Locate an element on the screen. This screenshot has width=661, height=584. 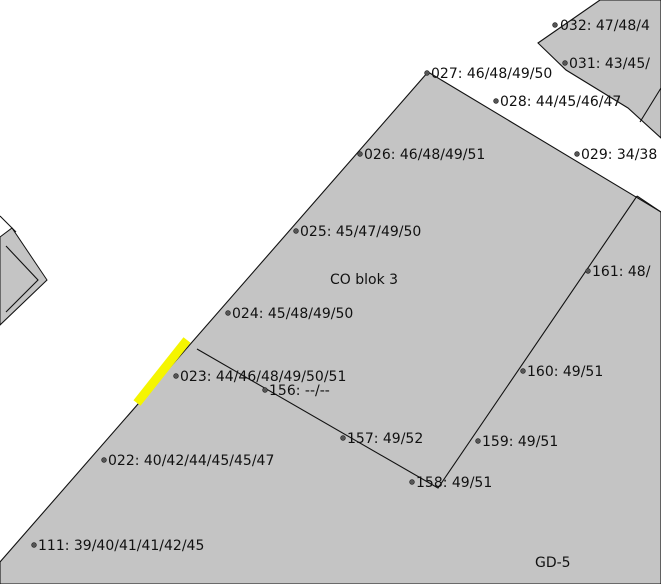
point-label-157: 157: 49/52 is located at coordinates (385, 439).